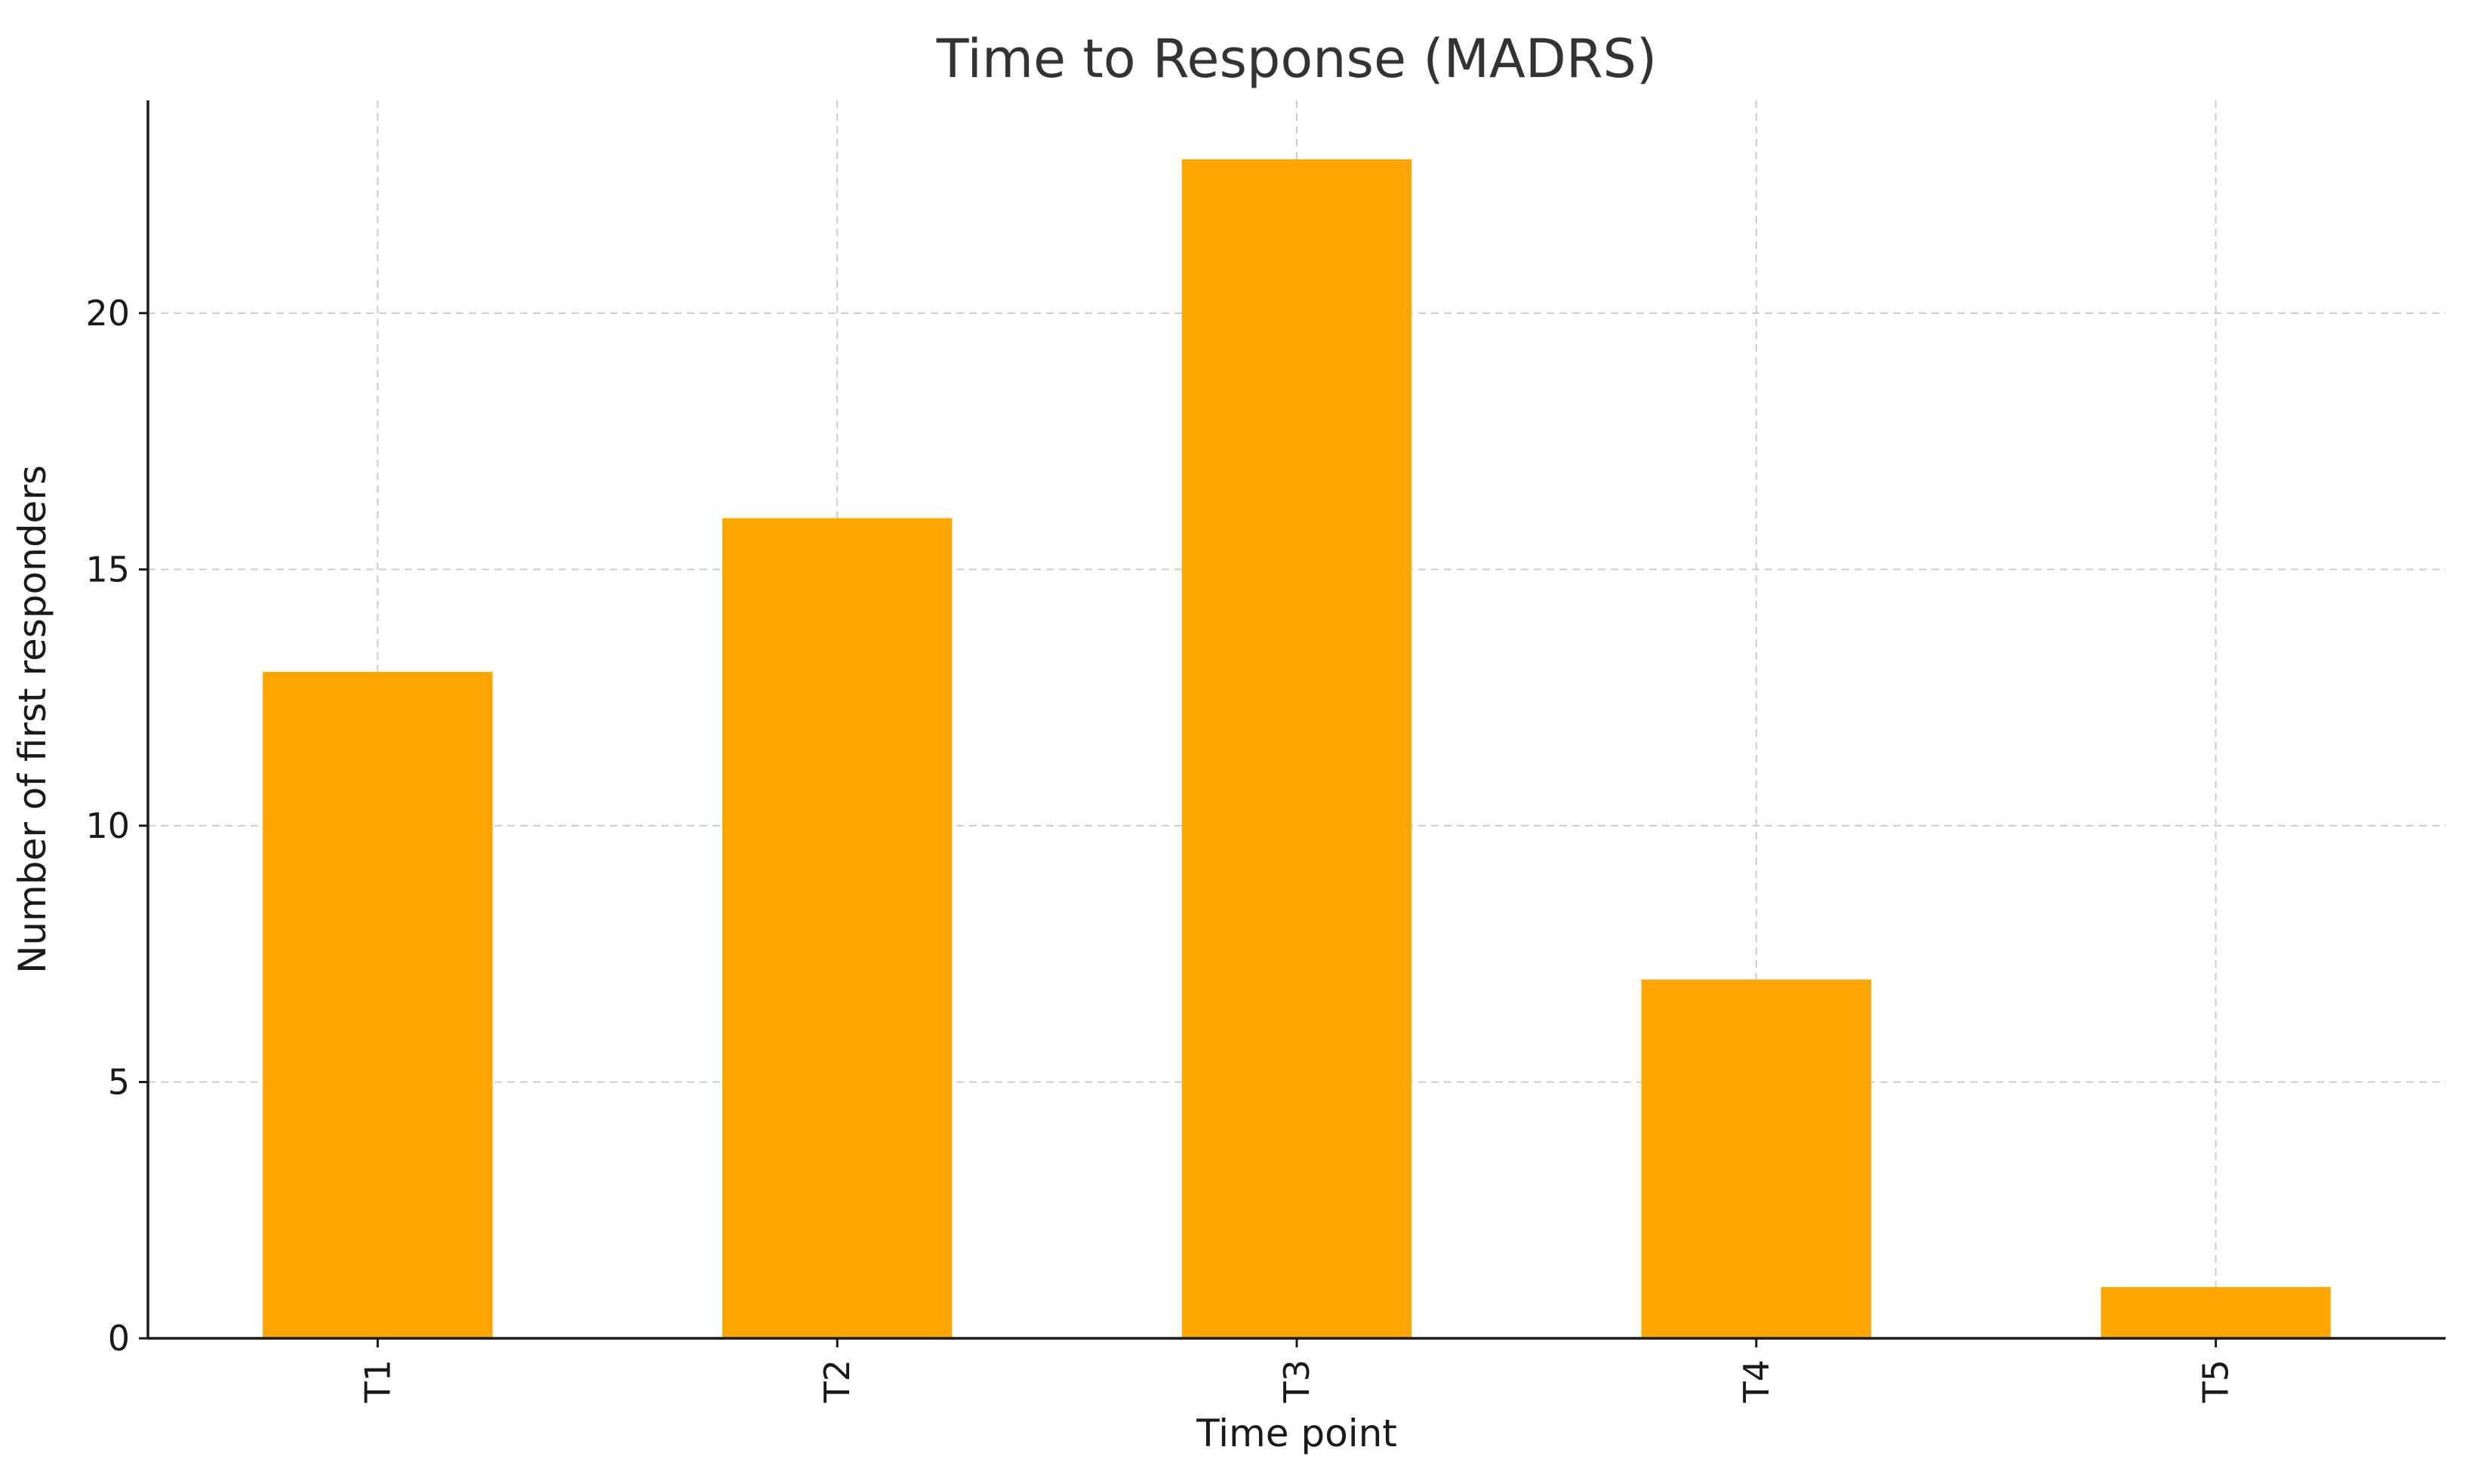 The height and width of the screenshot is (1484, 2472). What do you see at coordinates (108, 569) in the screenshot?
I see `y-tick-label: 15` at bounding box center [108, 569].